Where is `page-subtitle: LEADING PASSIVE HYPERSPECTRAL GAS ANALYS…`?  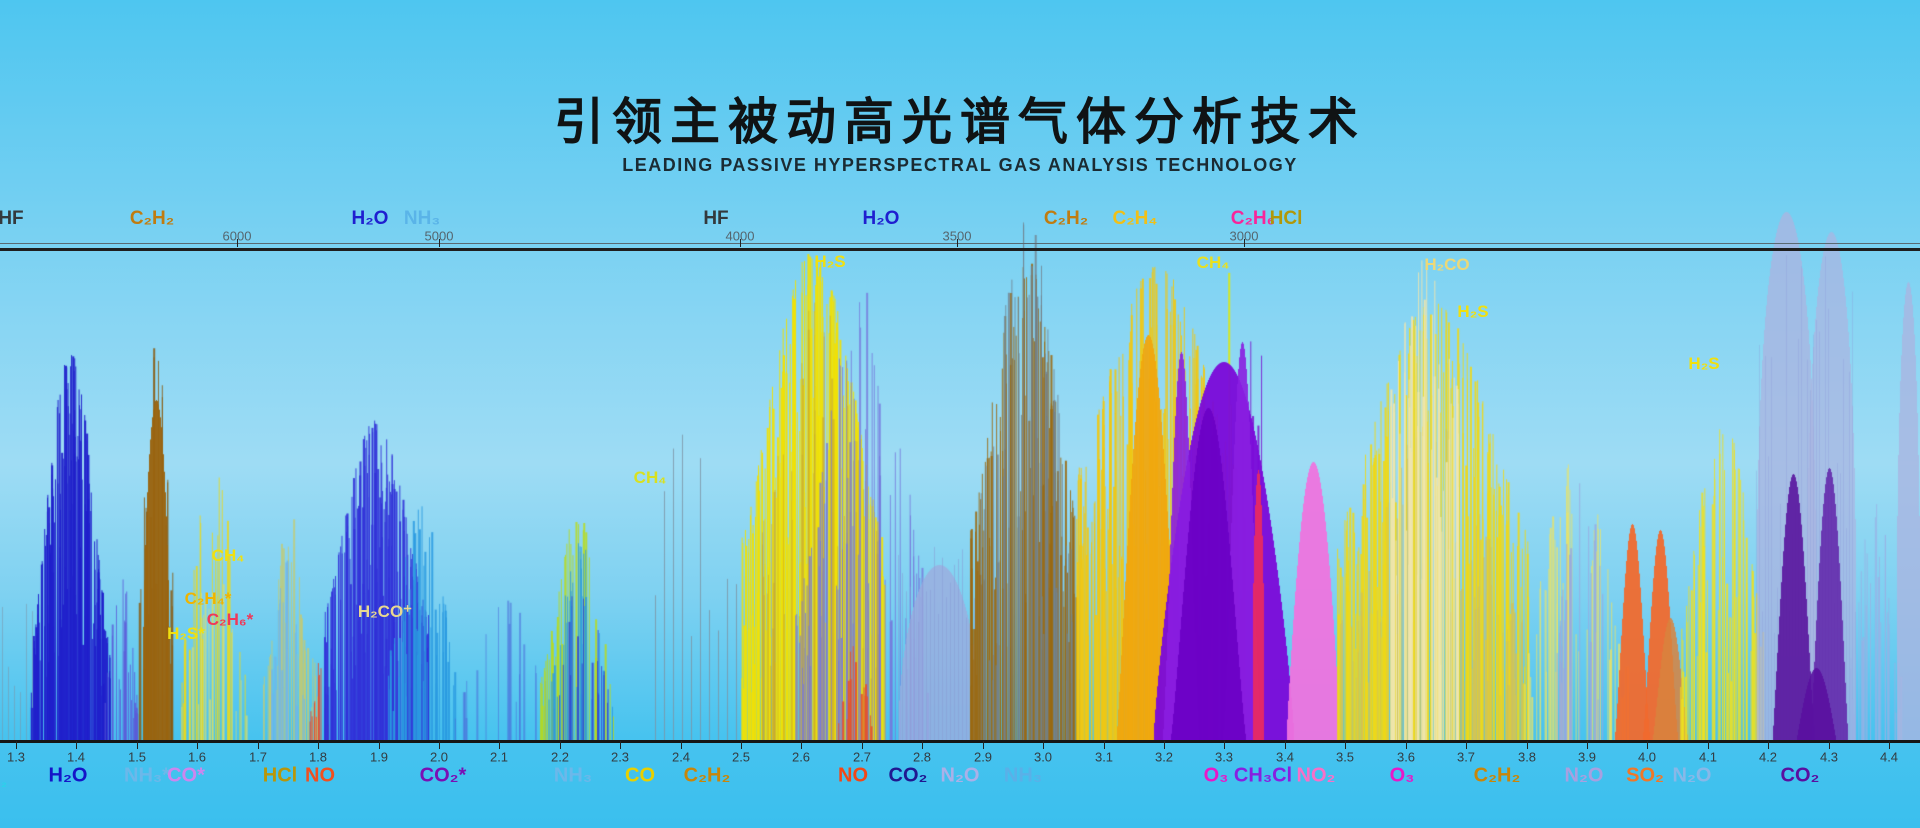 page-subtitle: LEADING PASSIVE HYPERSPECTRAL GAS ANALYS… is located at coordinates (960, 165).